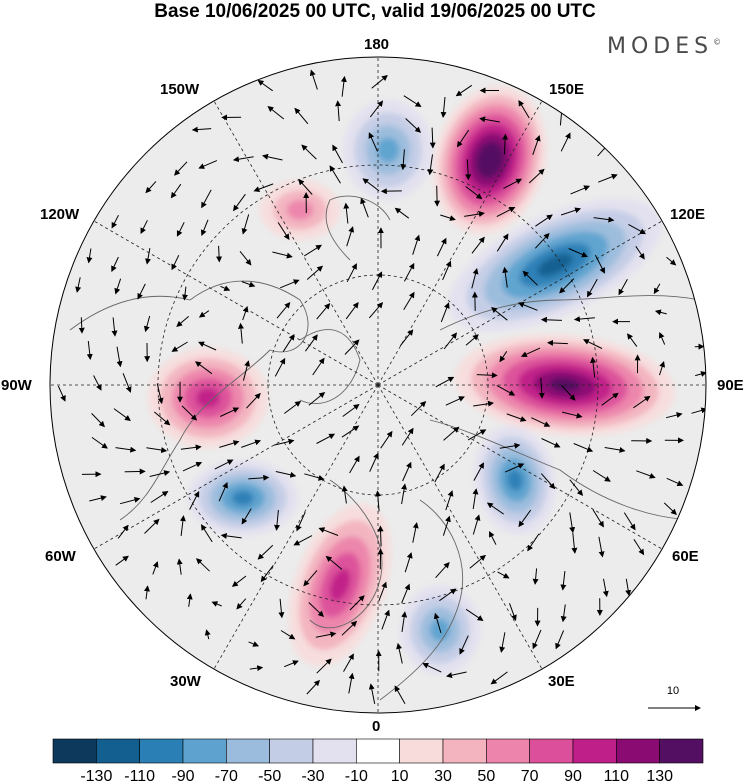 The image size is (750, 783). What do you see at coordinates (16, 385) in the screenshot?
I see `lon-label-90w: 90W` at bounding box center [16, 385].